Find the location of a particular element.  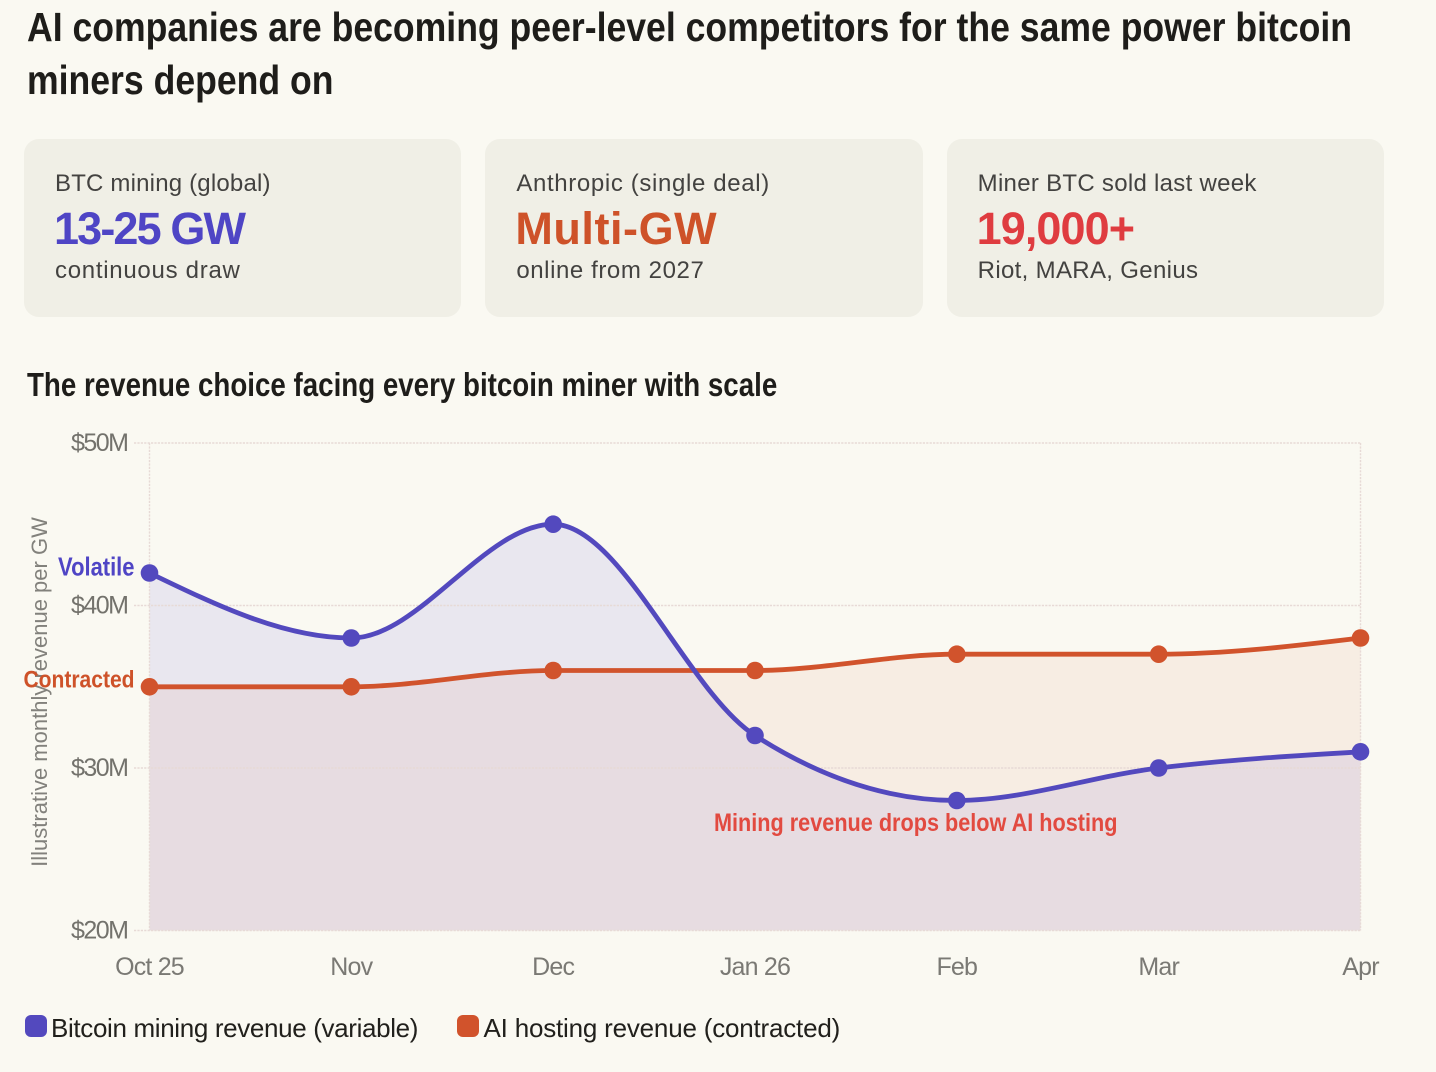

svg-text: Dec is located at coordinates (553, 967).